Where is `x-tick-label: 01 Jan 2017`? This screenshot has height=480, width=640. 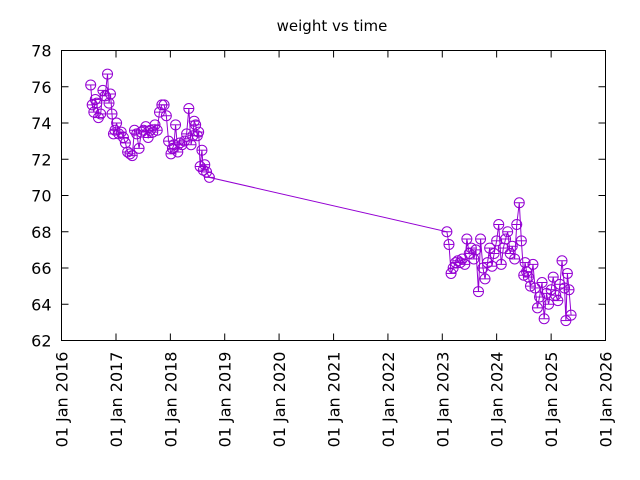 x-tick-label: 01 Jan 2017 is located at coordinates (116, 400).